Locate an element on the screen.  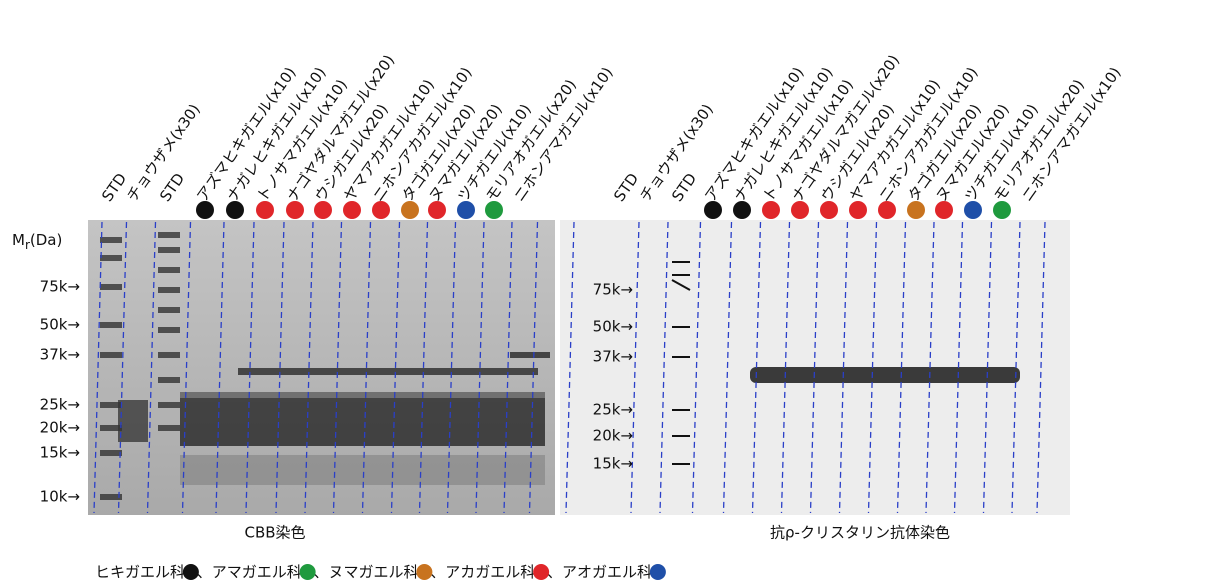
marker-tick is located at coordinates (681, 285).